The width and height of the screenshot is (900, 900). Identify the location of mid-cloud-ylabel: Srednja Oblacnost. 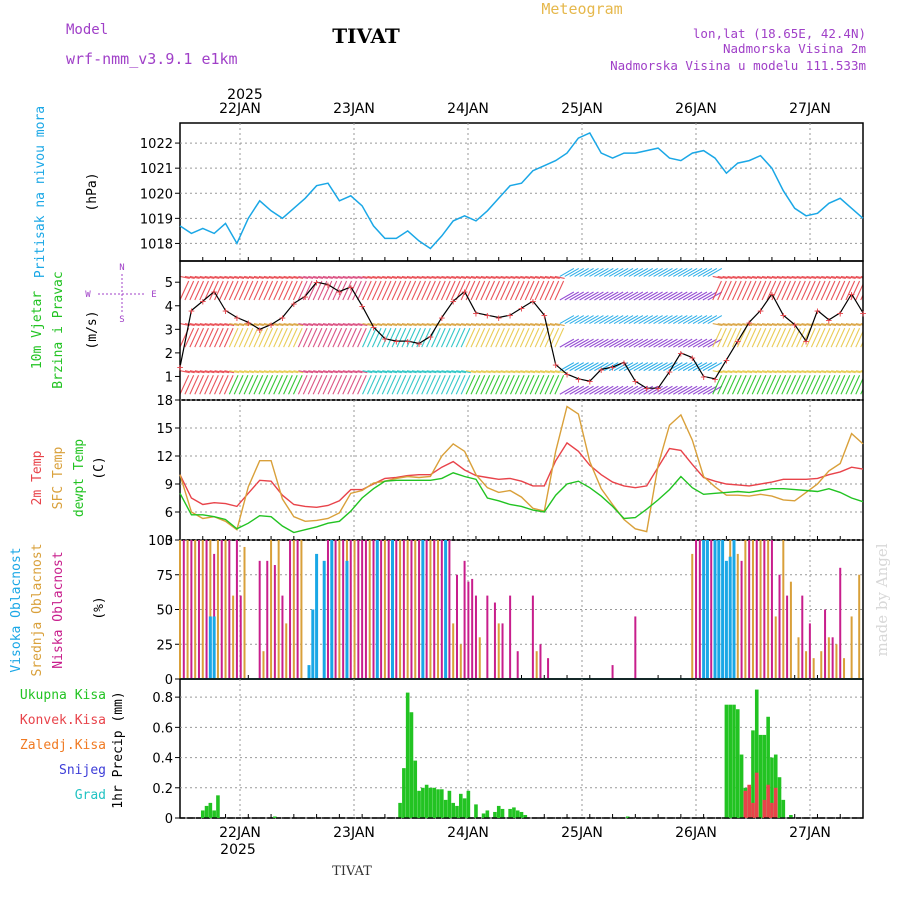
(37, 609).